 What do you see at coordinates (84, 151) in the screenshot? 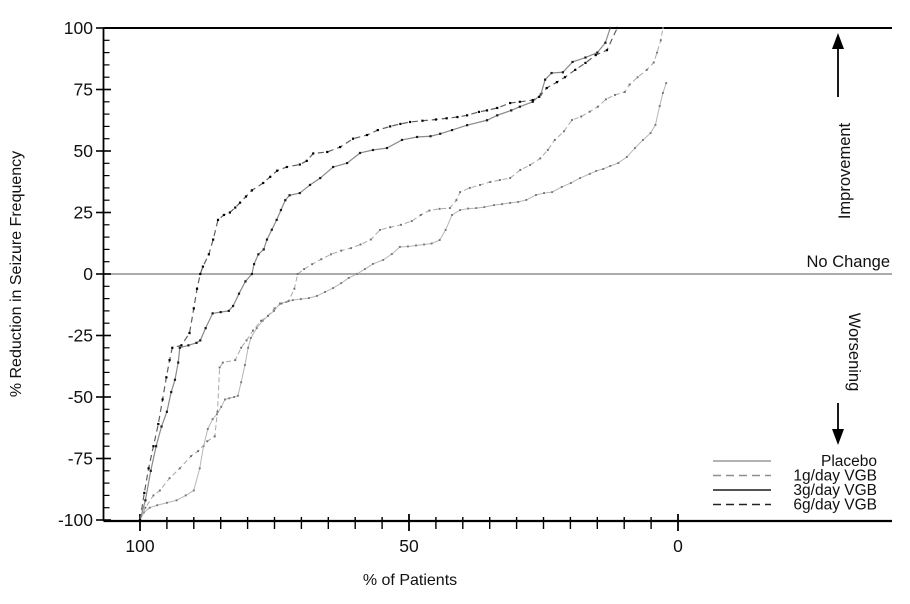
I see `y-tick-label: 50` at bounding box center [84, 151].